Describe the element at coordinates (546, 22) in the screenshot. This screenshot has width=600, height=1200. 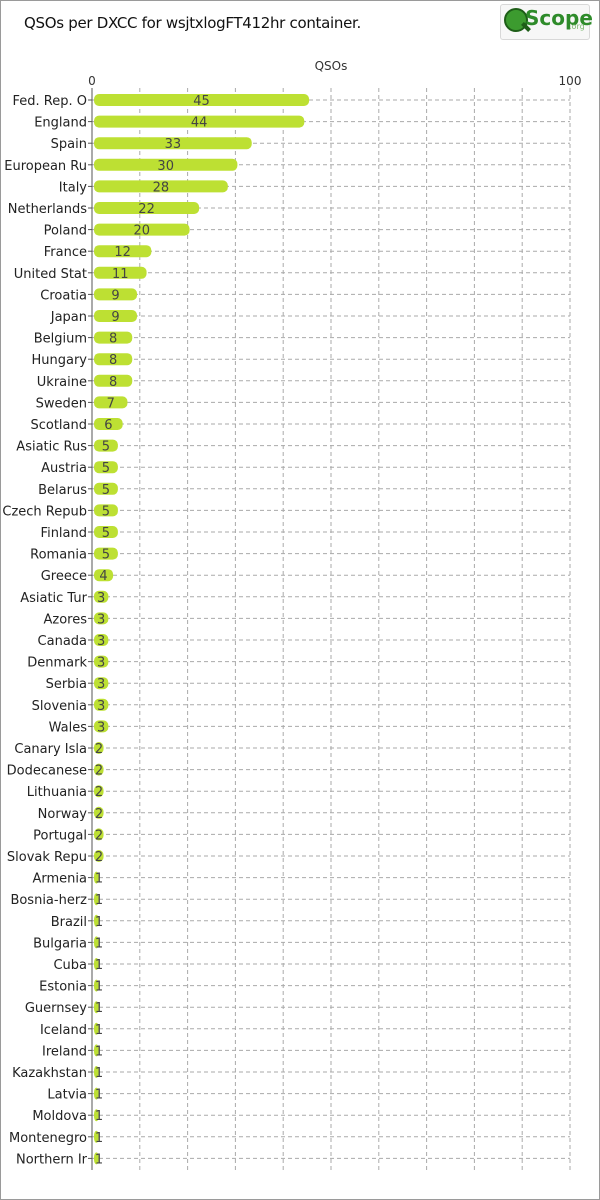
I see `qrz-scope-logo: Scope .org` at that location.